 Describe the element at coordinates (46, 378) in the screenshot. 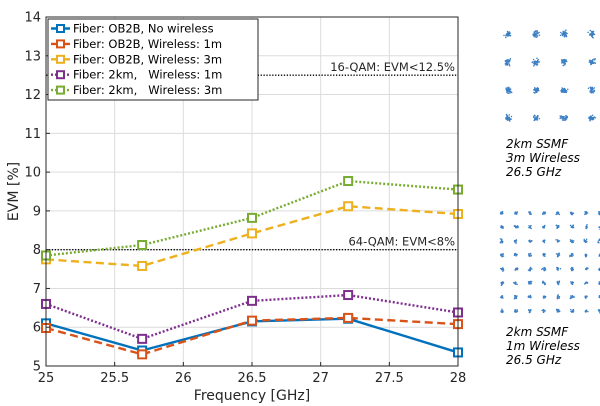

I see `x-tick-label: 25` at that location.